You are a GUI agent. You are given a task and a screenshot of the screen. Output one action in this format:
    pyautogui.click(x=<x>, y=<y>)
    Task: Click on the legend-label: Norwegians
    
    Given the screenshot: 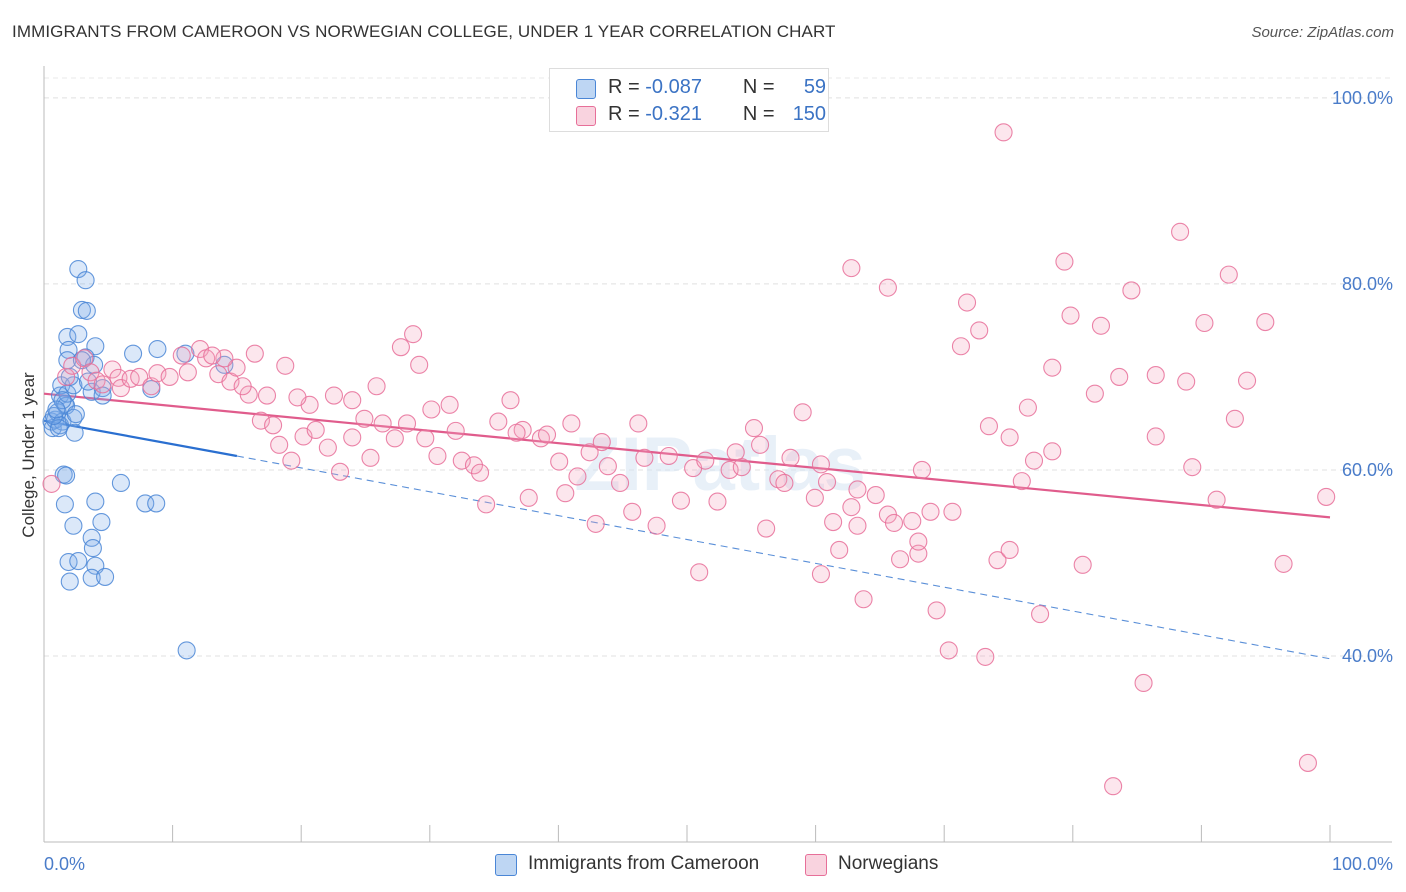 What is the action you would take?
    pyautogui.click(x=888, y=863)
    